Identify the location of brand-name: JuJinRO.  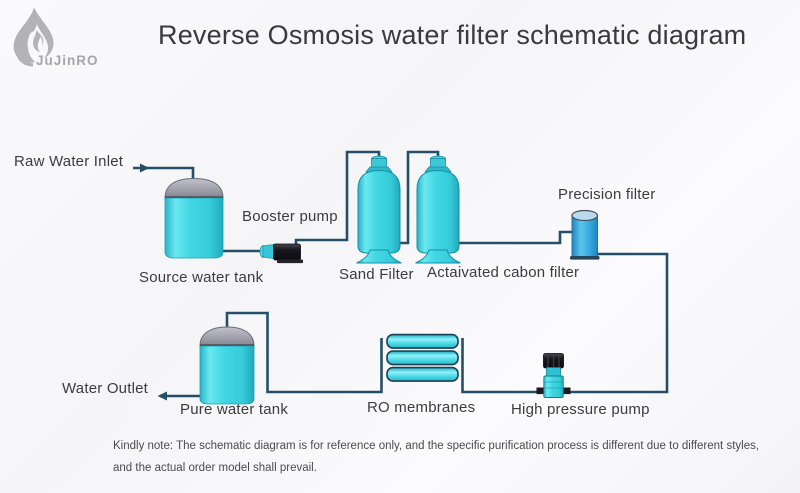
(67, 60).